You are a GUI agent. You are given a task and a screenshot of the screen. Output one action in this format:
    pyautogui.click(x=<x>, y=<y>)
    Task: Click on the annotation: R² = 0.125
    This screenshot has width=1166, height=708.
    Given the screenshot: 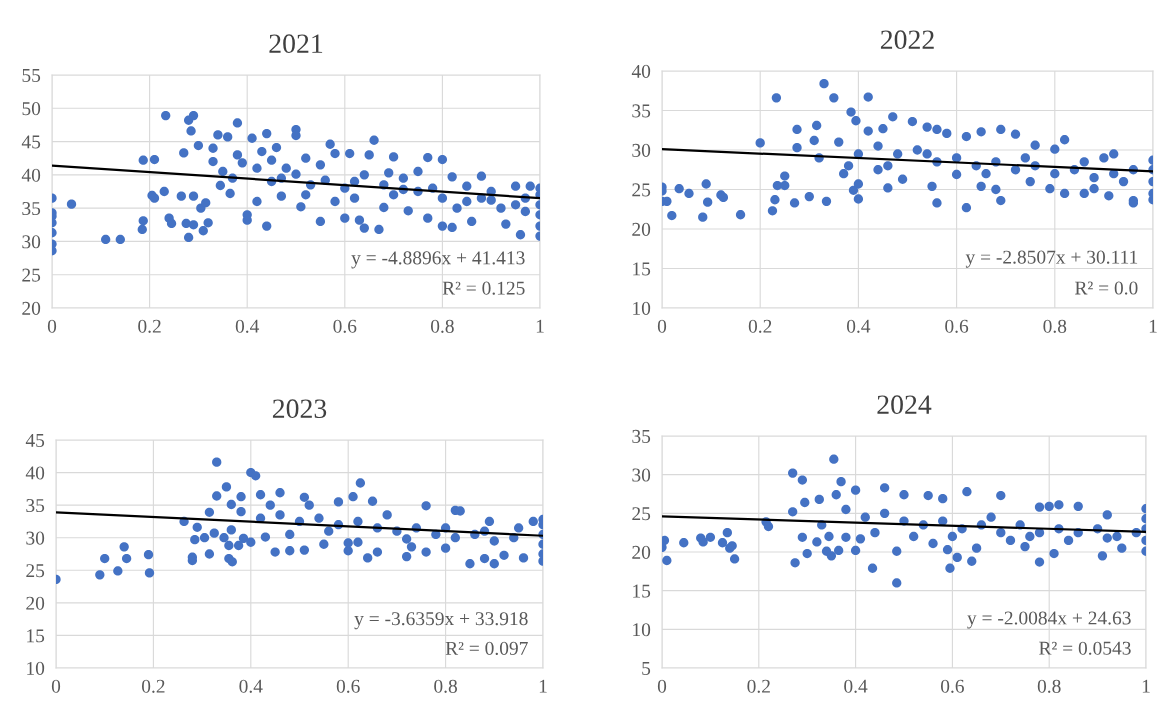 What is the action you would take?
    pyautogui.click(x=483, y=288)
    